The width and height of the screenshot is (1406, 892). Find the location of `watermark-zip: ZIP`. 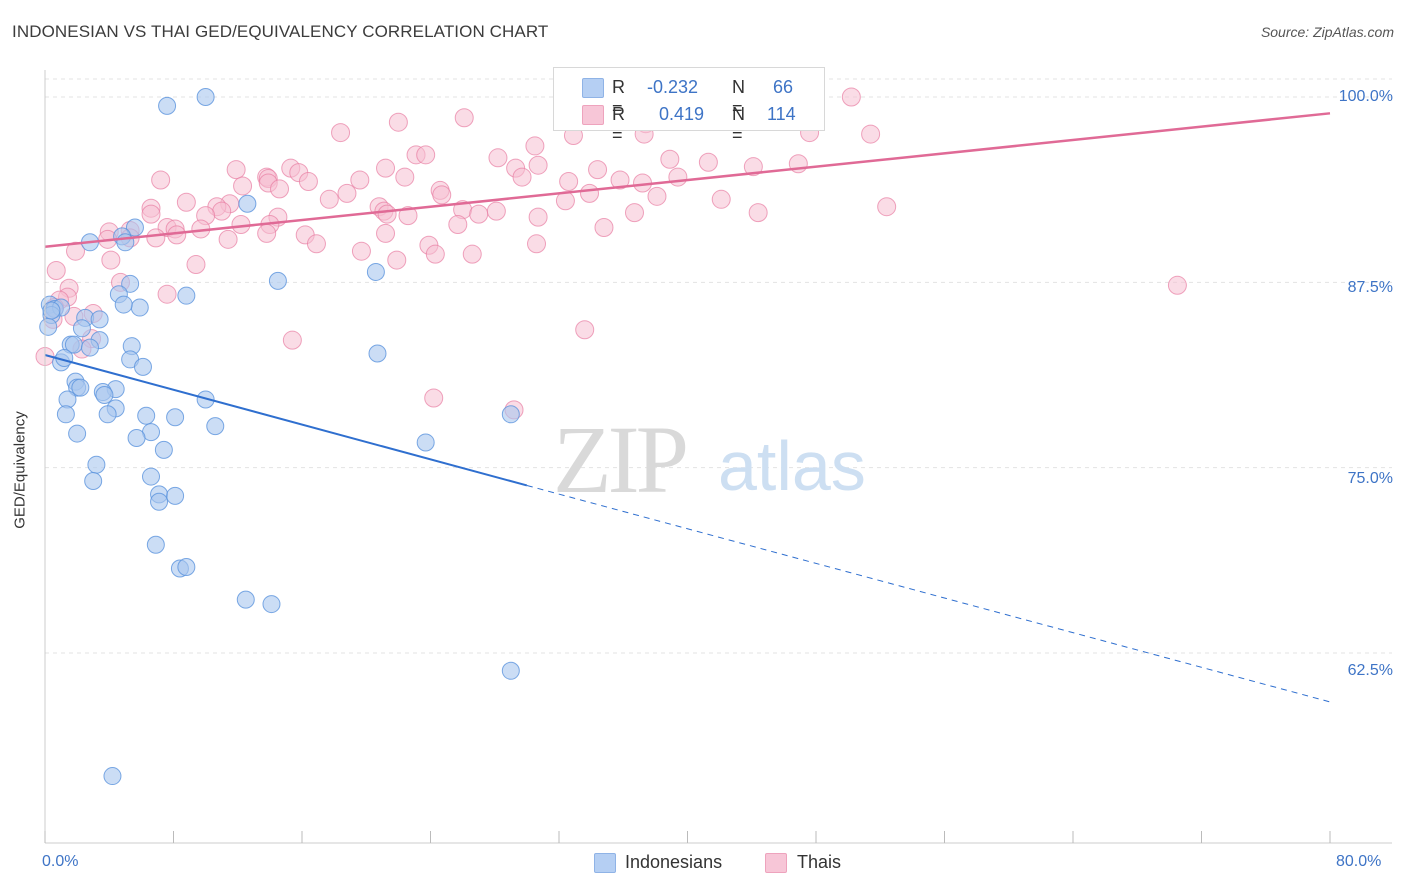

watermark-zip: ZIP is located at coordinates (619, 459).